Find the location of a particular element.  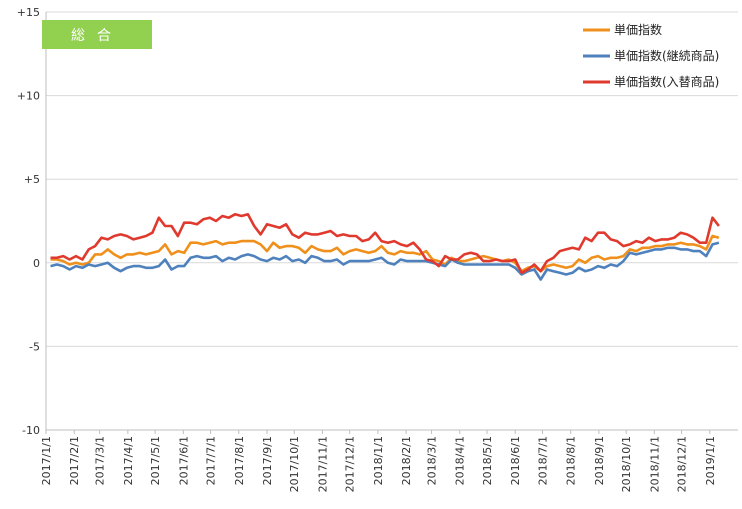

legend-label-1: 単価指数 is located at coordinates (638, 29).